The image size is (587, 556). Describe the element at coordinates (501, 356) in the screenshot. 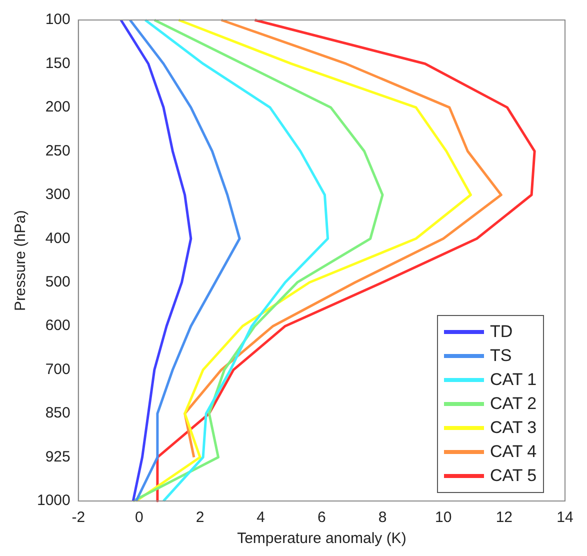

I see `legend-label: TS` at that location.